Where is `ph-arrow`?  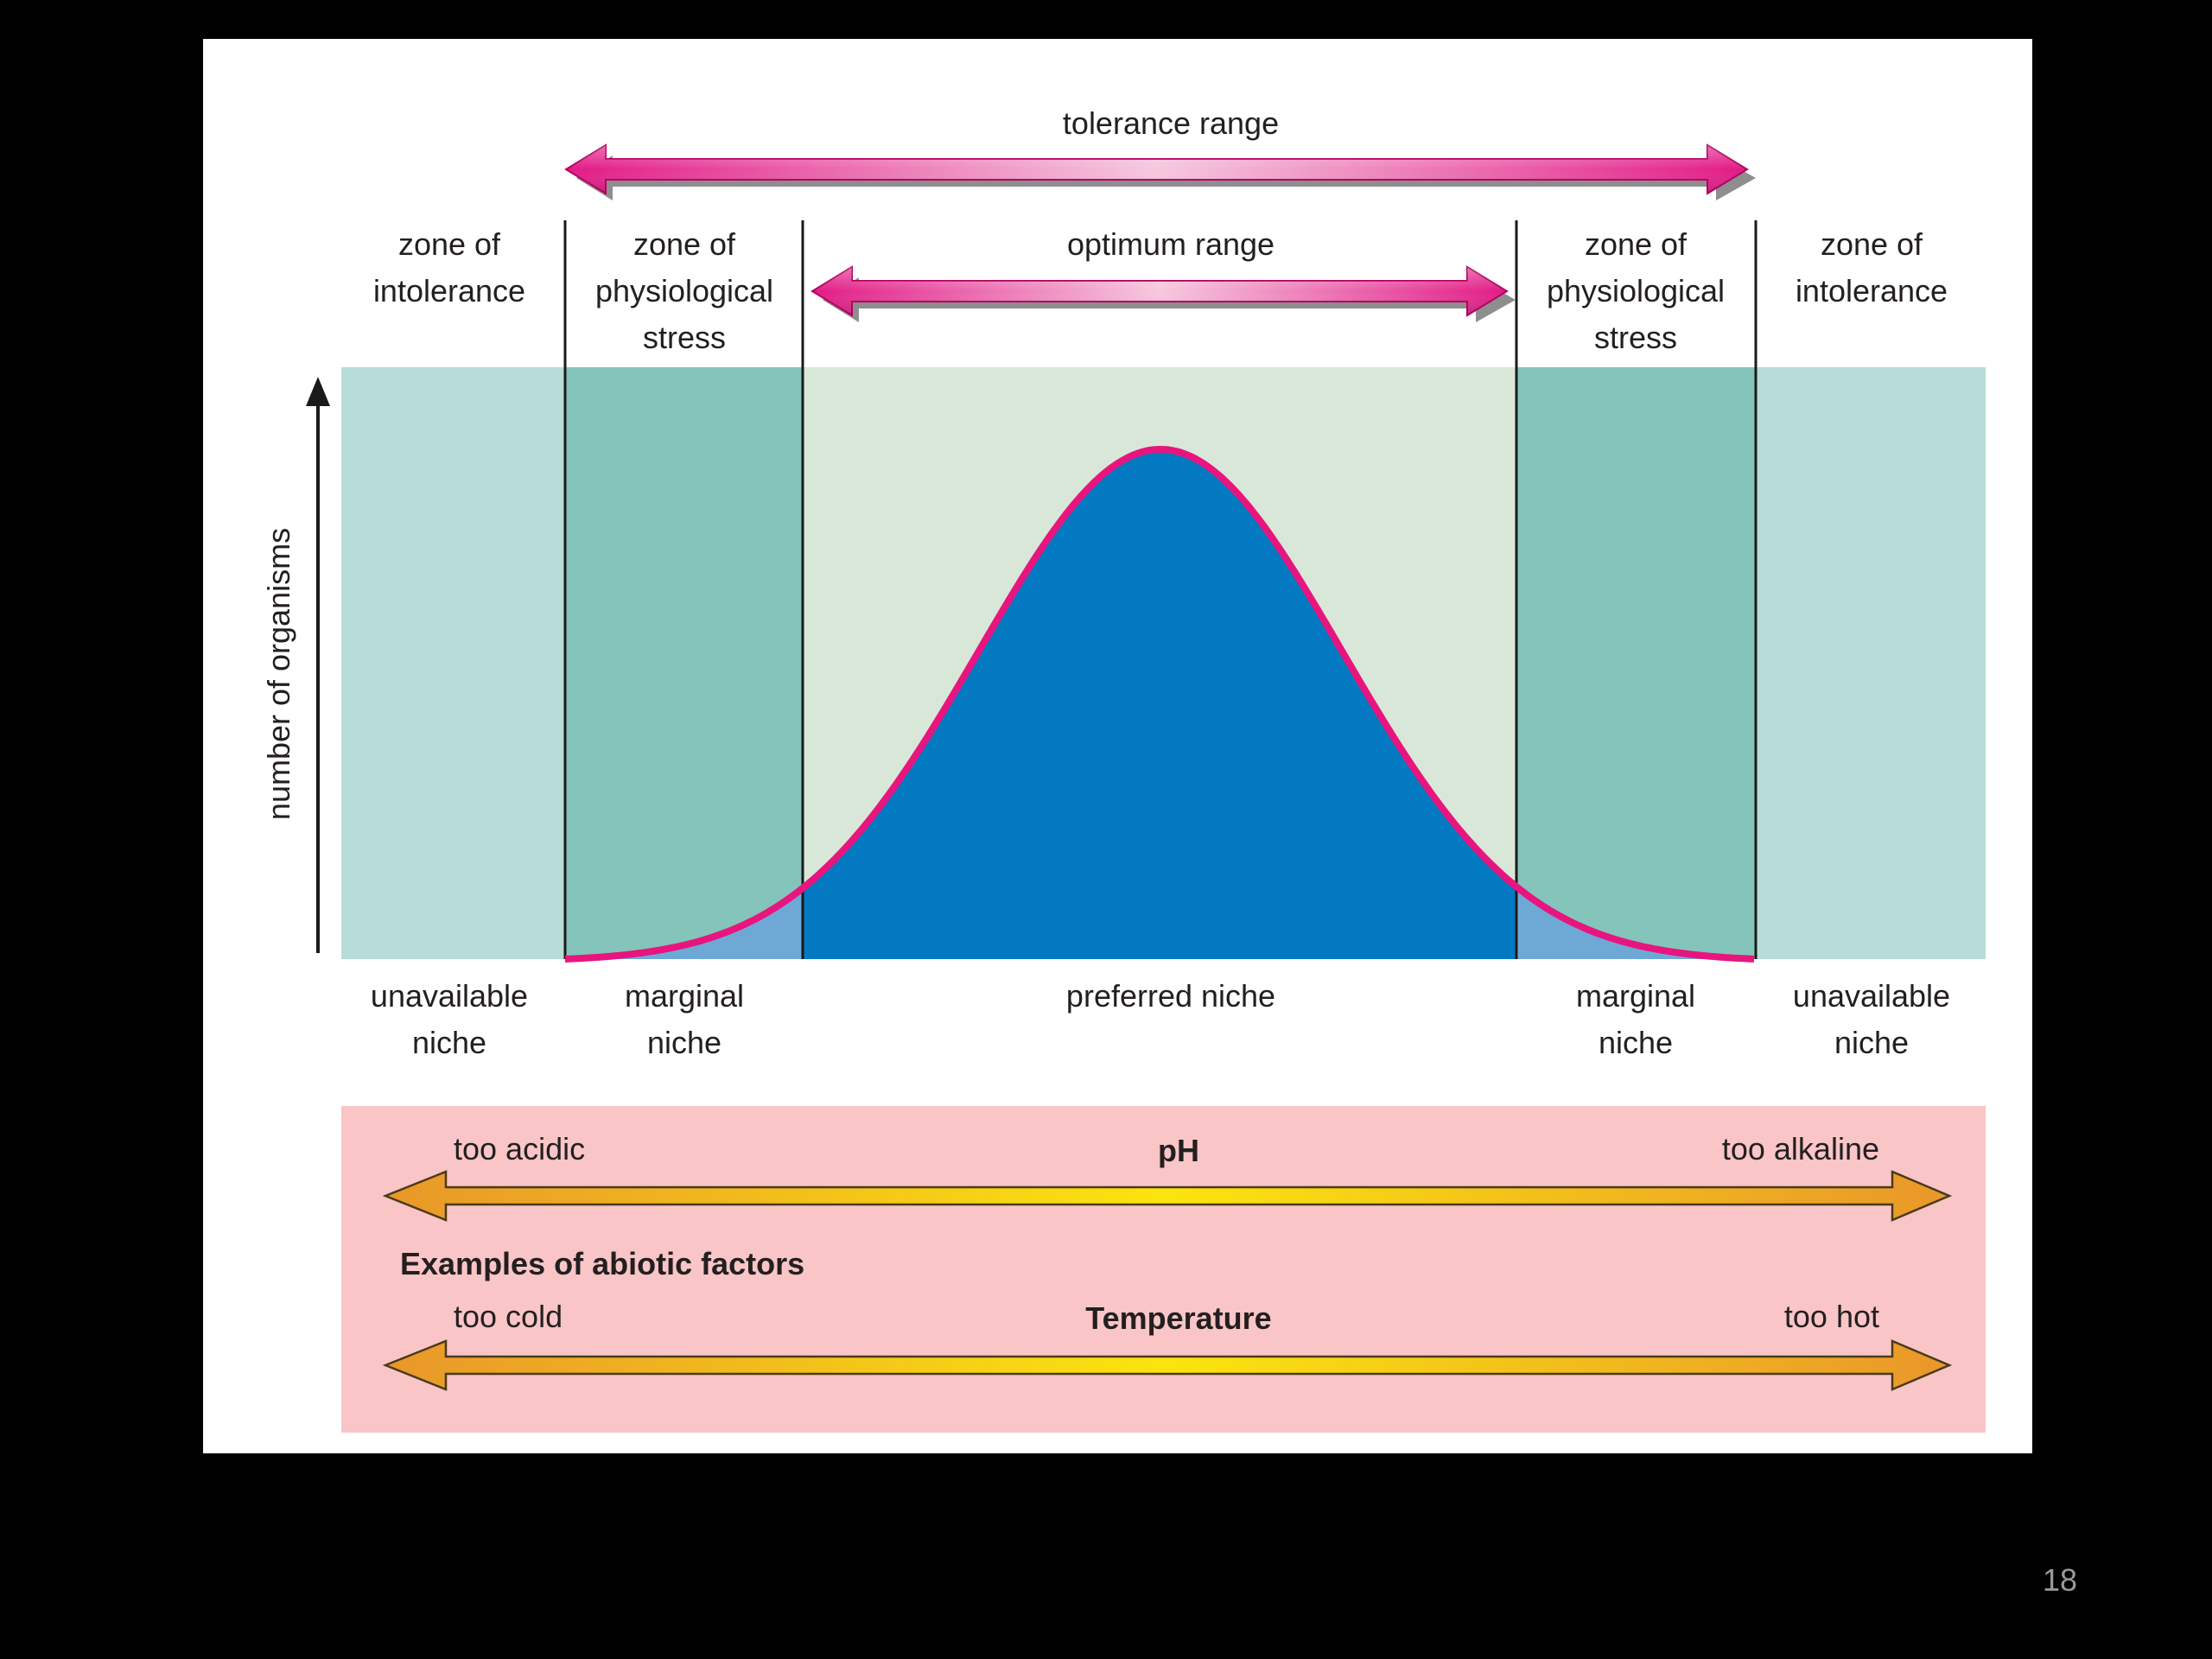
ph-arrow is located at coordinates (1167, 1196).